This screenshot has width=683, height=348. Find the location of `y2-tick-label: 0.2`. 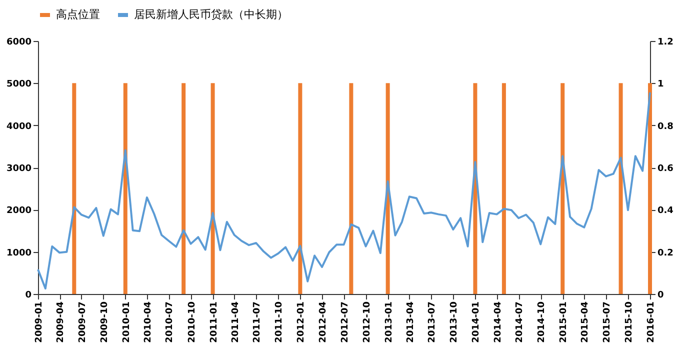

y2-tick-label: 0.2 is located at coordinates (666, 253).